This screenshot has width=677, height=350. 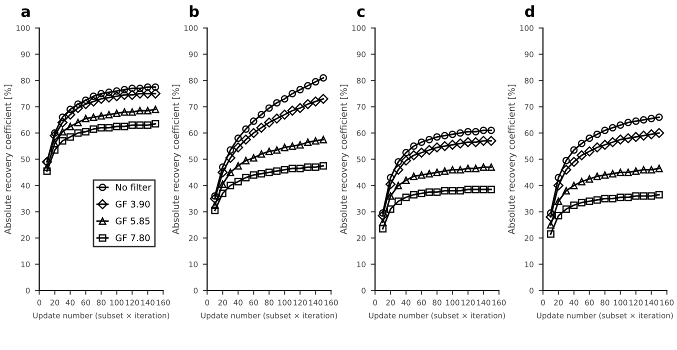 I want to click on chart-title: d, so click(x=529, y=11).